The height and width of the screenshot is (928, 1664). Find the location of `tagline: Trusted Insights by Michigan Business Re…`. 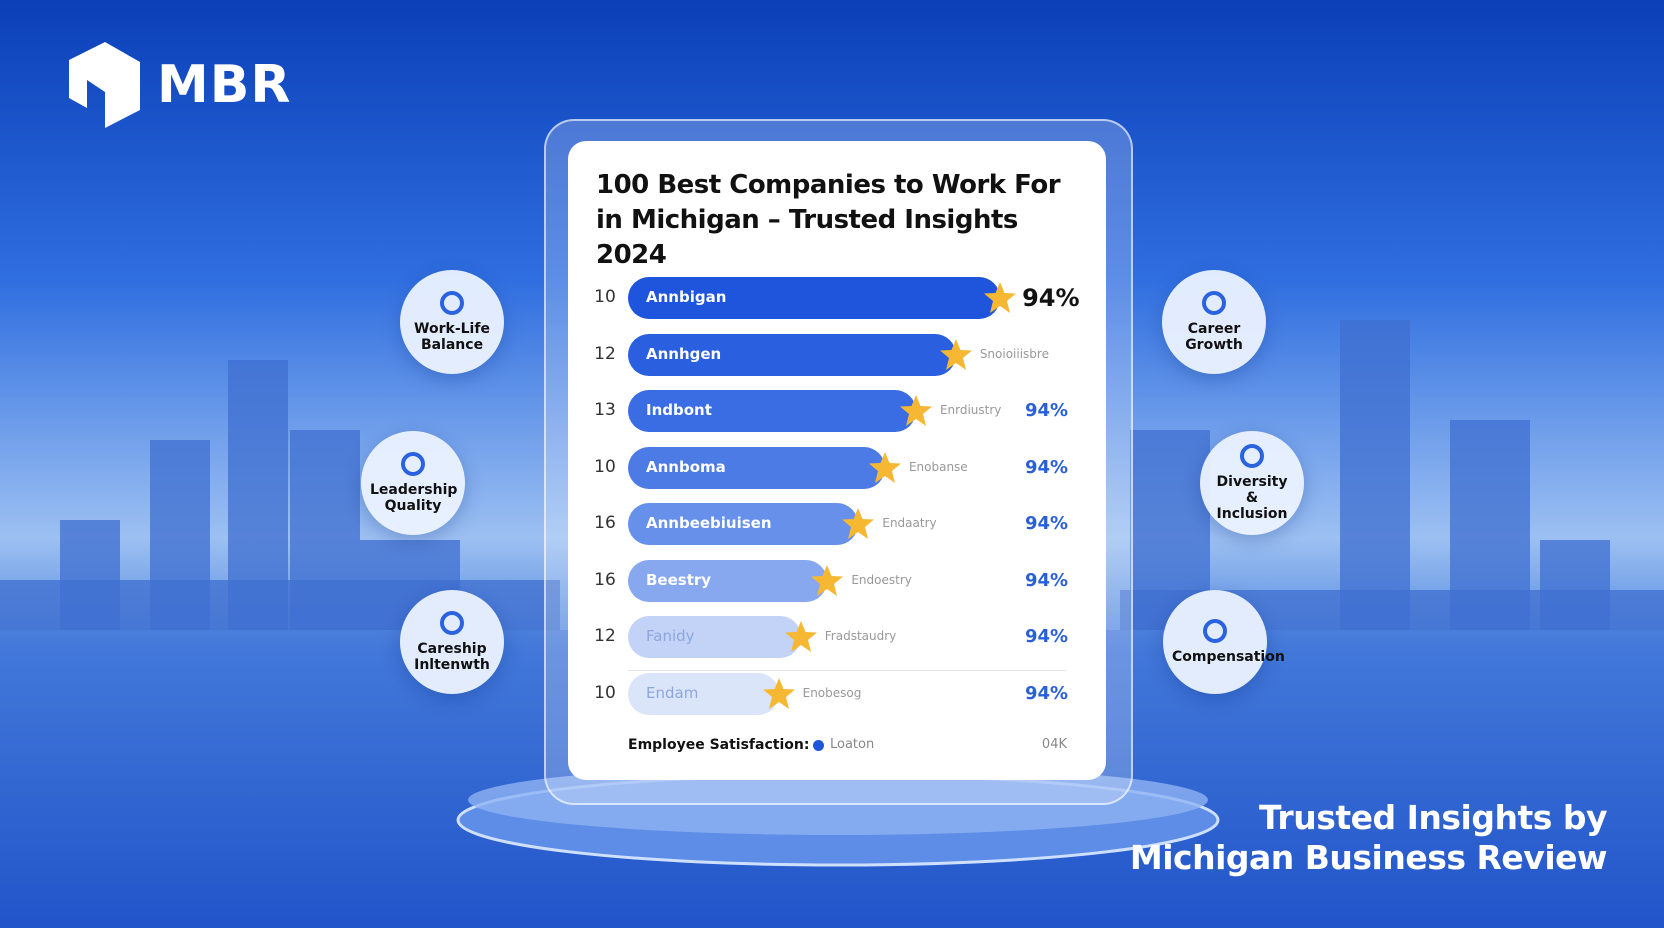

tagline: Trusted Insights by Michigan Business Re… is located at coordinates (1368, 838).